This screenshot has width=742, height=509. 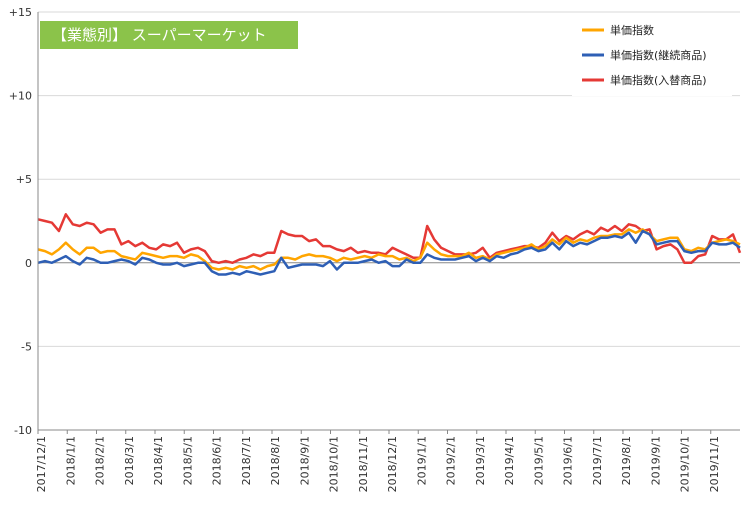 I want to click on x-tick-label: 2019/1/1, so click(x=421, y=460).